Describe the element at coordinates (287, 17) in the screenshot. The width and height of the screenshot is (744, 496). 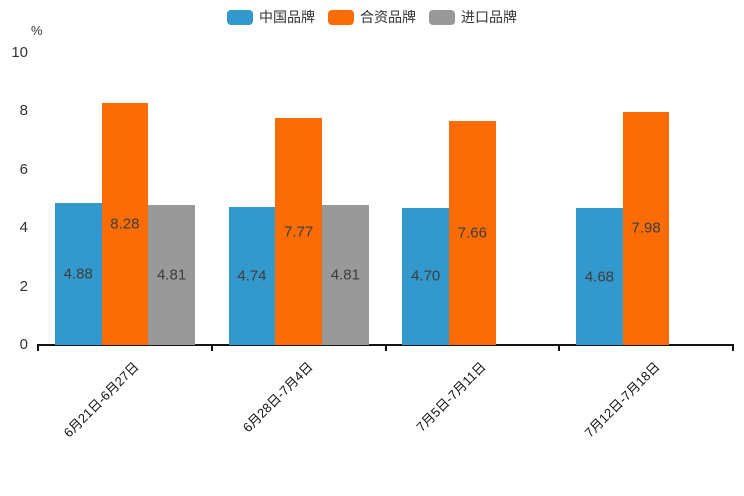
I see `legend-label: 中国品牌` at that location.